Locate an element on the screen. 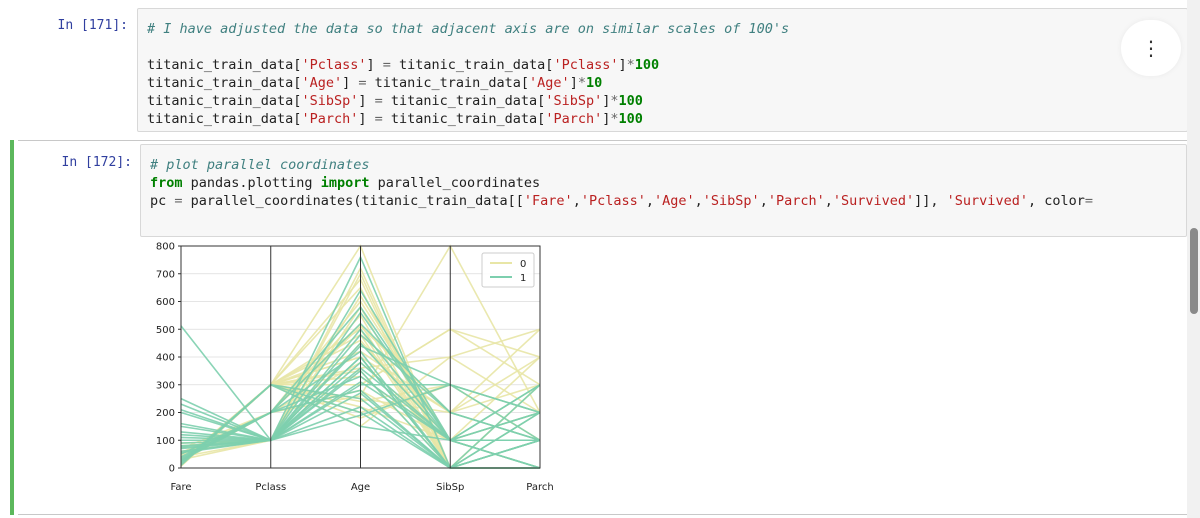  y-tick-label: 300 is located at coordinates (165, 385).